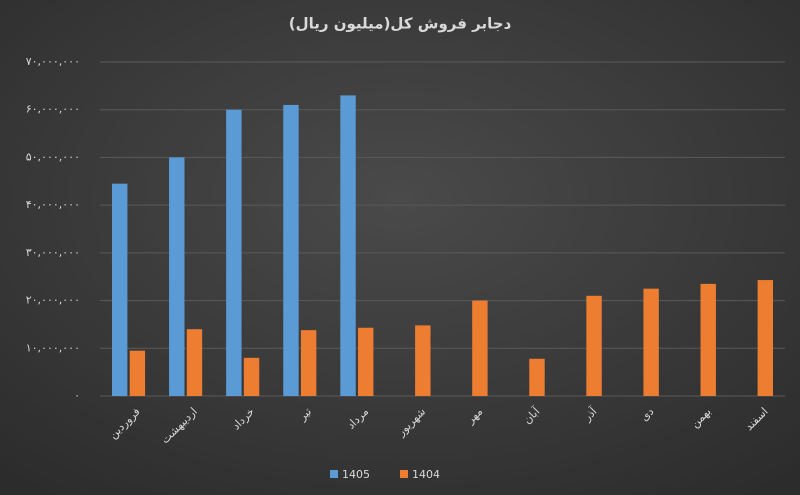 The image size is (800, 495). Describe the element at coordinates (53, 252) in the screenshot. I see `y-tick-label: ۳۰,۰۰۰,۰۰۰` at that location.